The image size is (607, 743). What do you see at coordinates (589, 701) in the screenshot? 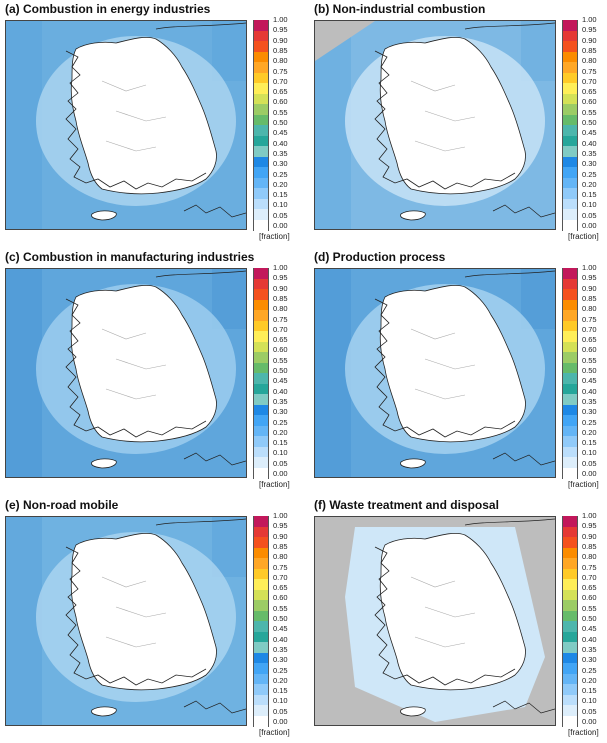
I see `colorbar-tick-label: 0.10` at bounding box center [589, 701].